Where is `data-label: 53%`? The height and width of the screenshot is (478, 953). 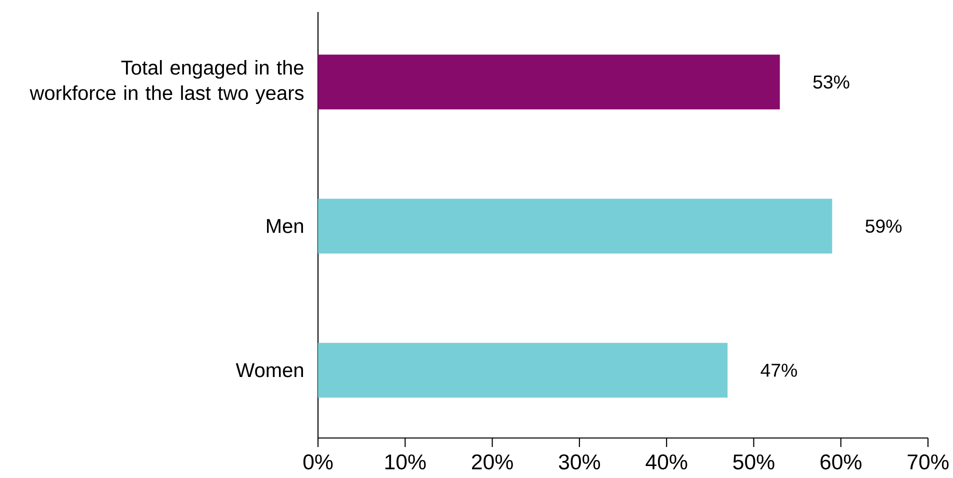 data-label: 53% is located at coordinates (831, 82).